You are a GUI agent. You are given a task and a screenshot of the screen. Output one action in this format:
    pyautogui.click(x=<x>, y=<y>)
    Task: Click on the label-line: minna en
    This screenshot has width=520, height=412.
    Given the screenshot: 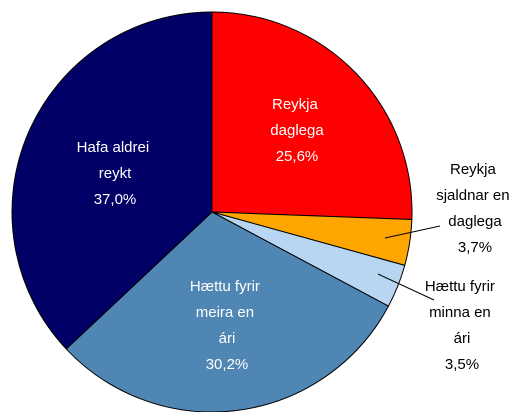 What is the action you would take?
    pyautogui.click(x=462, y=312)
    